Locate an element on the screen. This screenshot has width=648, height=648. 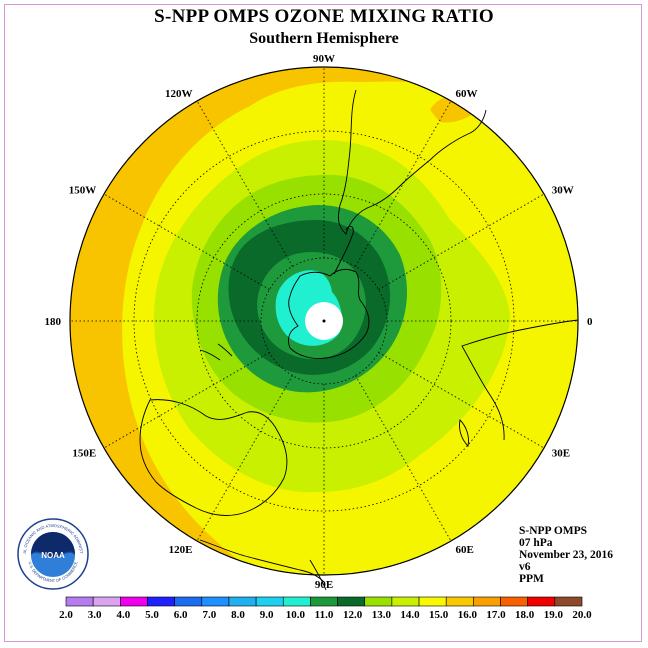
colorbar-label: 11.0 is located at coordinates (324, 615).